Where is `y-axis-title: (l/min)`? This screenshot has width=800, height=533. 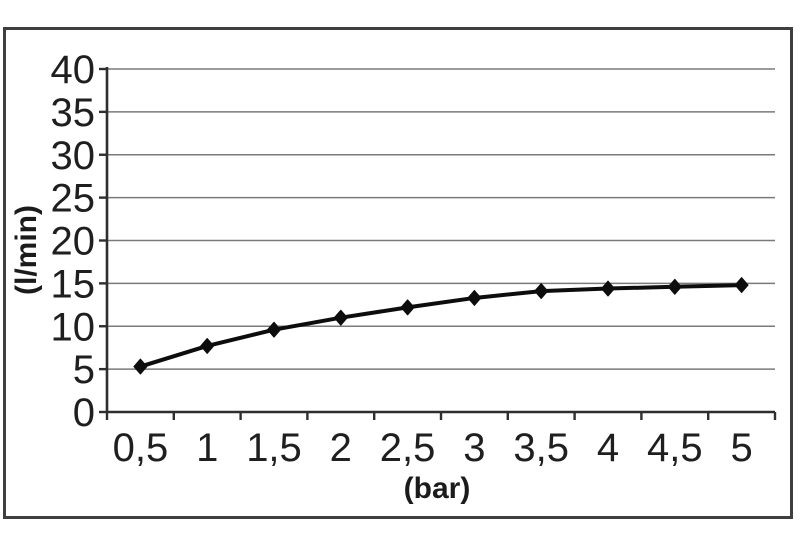
y-axis-title: (l/min) is located at coordinates (26, 250).